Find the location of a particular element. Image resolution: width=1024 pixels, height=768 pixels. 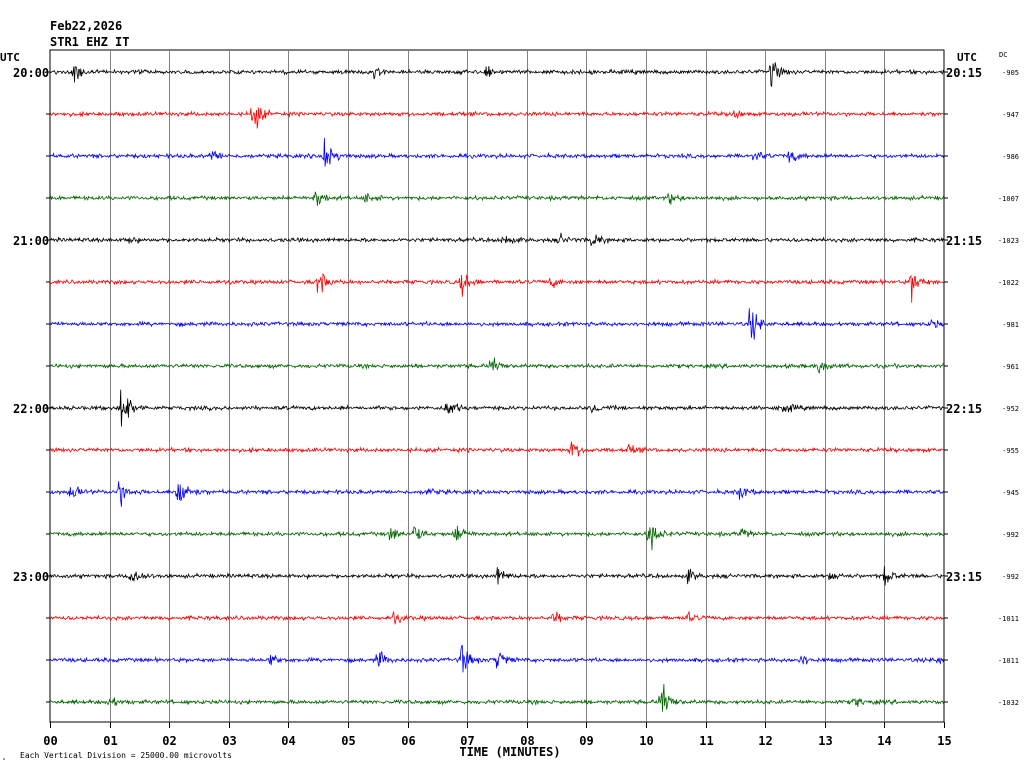

row-dc-value: -961 is located at coordinates (1010, 367).